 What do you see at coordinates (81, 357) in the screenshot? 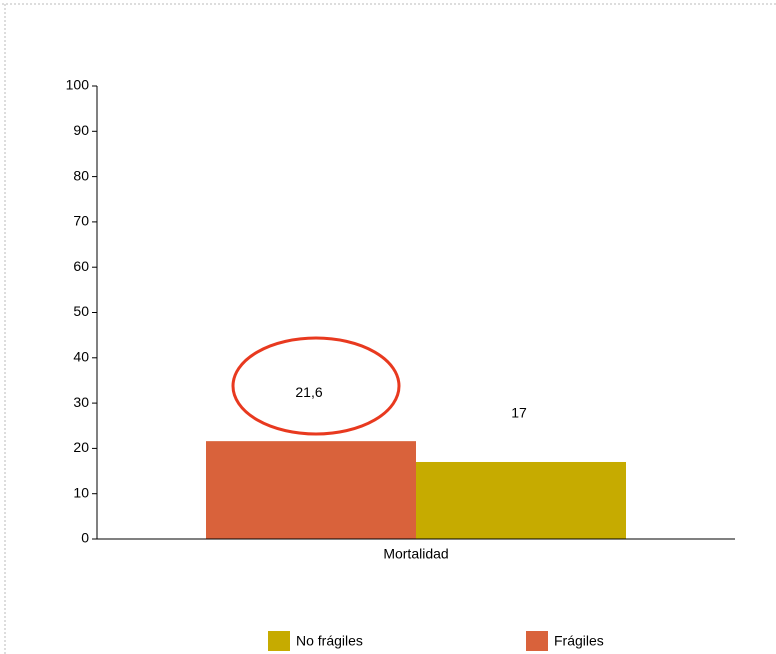
I see `y-tick-label: 40` at bounding box center [81, 357].